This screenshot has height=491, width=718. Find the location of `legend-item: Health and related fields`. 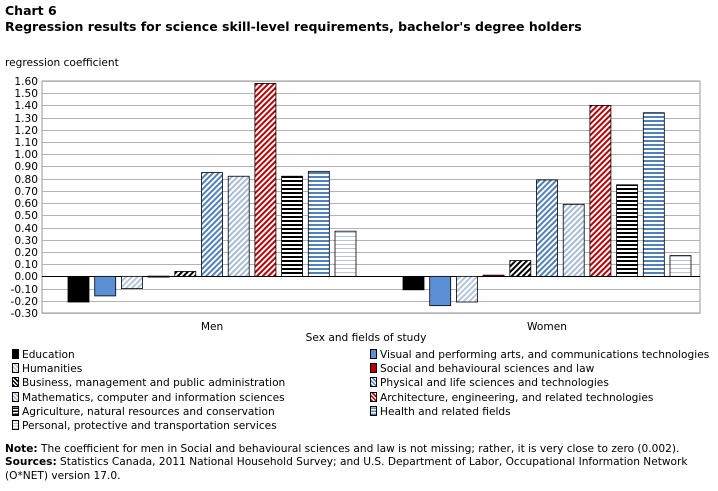

legend-item: Health and related fields is located at coordinates (440, 412).